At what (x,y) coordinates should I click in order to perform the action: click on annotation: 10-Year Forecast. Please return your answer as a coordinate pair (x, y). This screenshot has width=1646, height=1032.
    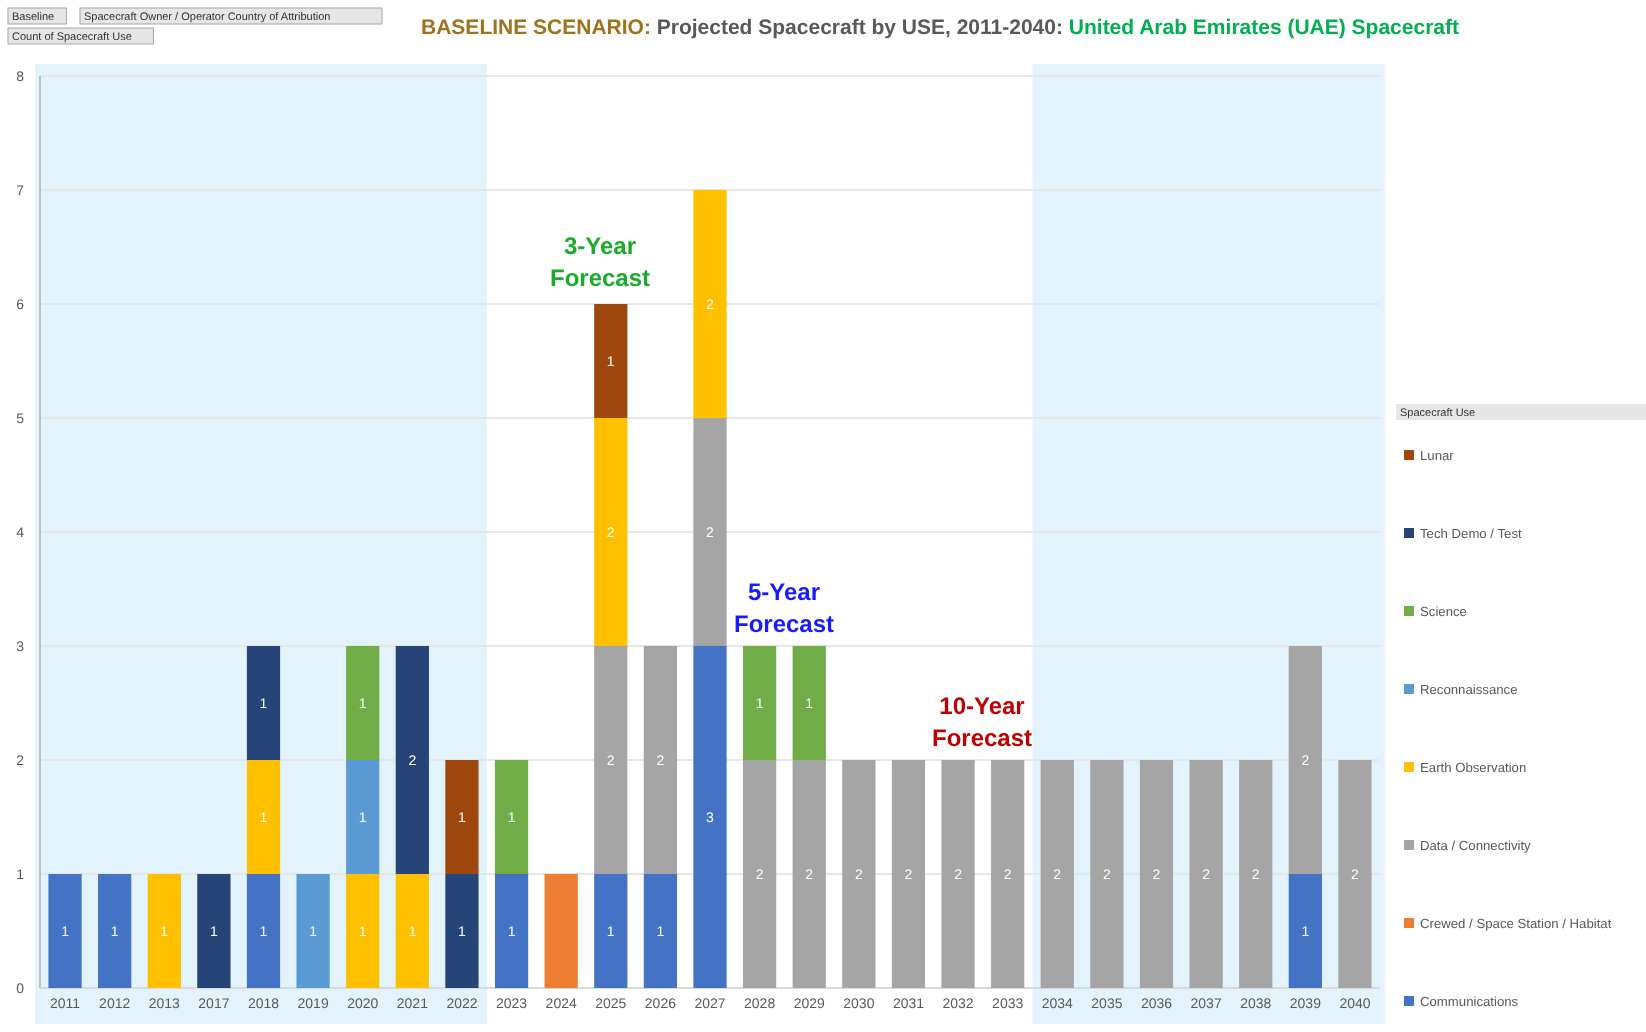
    Looking at the image, I should click on (982, 722).